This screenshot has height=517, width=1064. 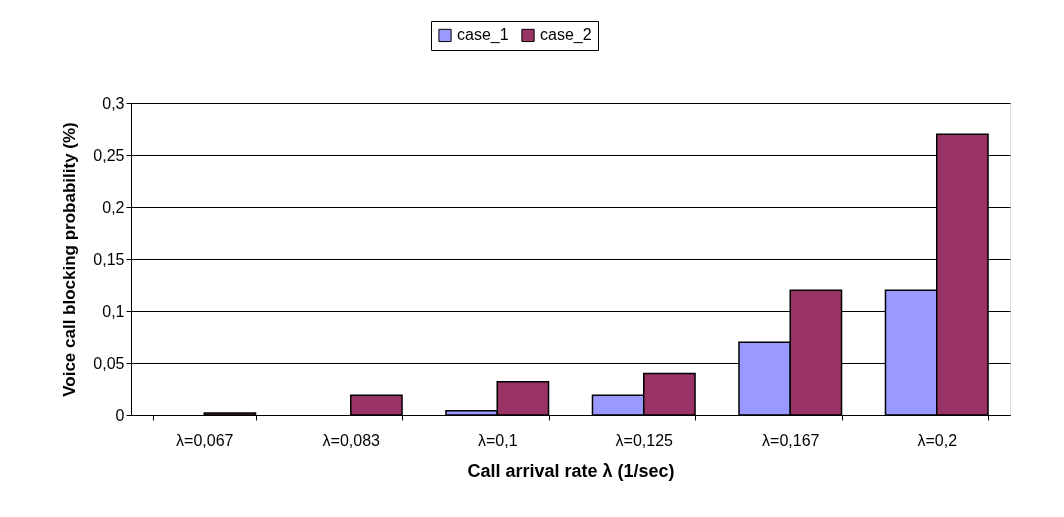 I want to click on y-tick-label: 0,05, so click(x=109, y=363).